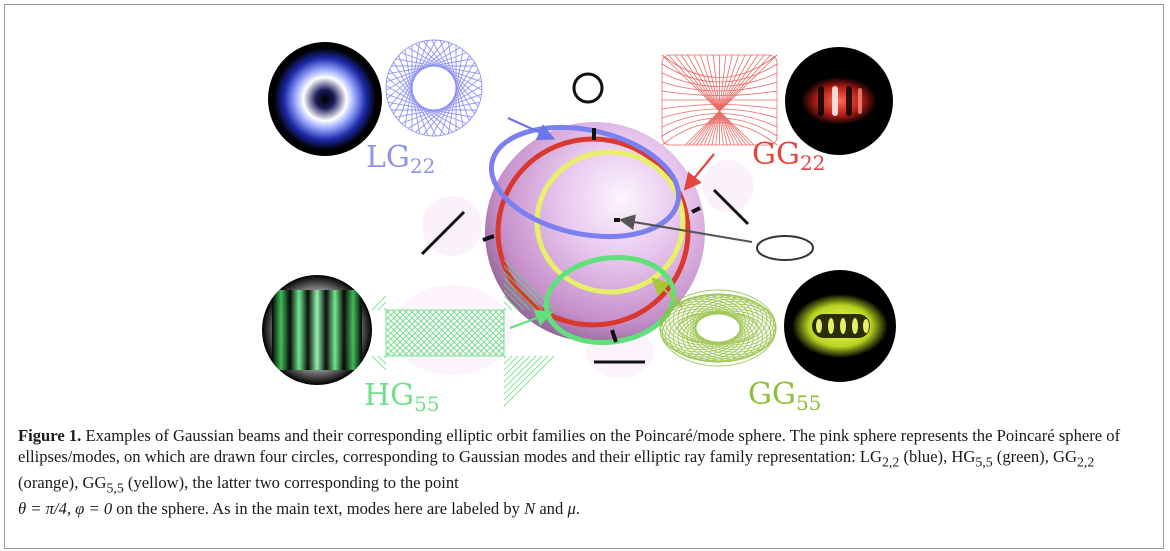 The width and height of the screenshot is (1170, 551). I want to click on caption-label: Figure 1., so click(50, 435).